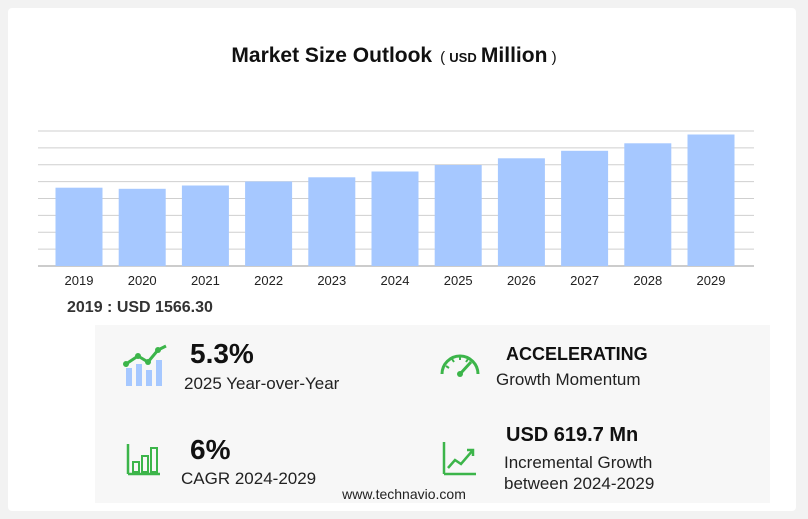 The height and width of the screenshot is (519, 808). Describe the element at coordinates (648, 205) in the screenshot. I see `bar-2028` at that location.